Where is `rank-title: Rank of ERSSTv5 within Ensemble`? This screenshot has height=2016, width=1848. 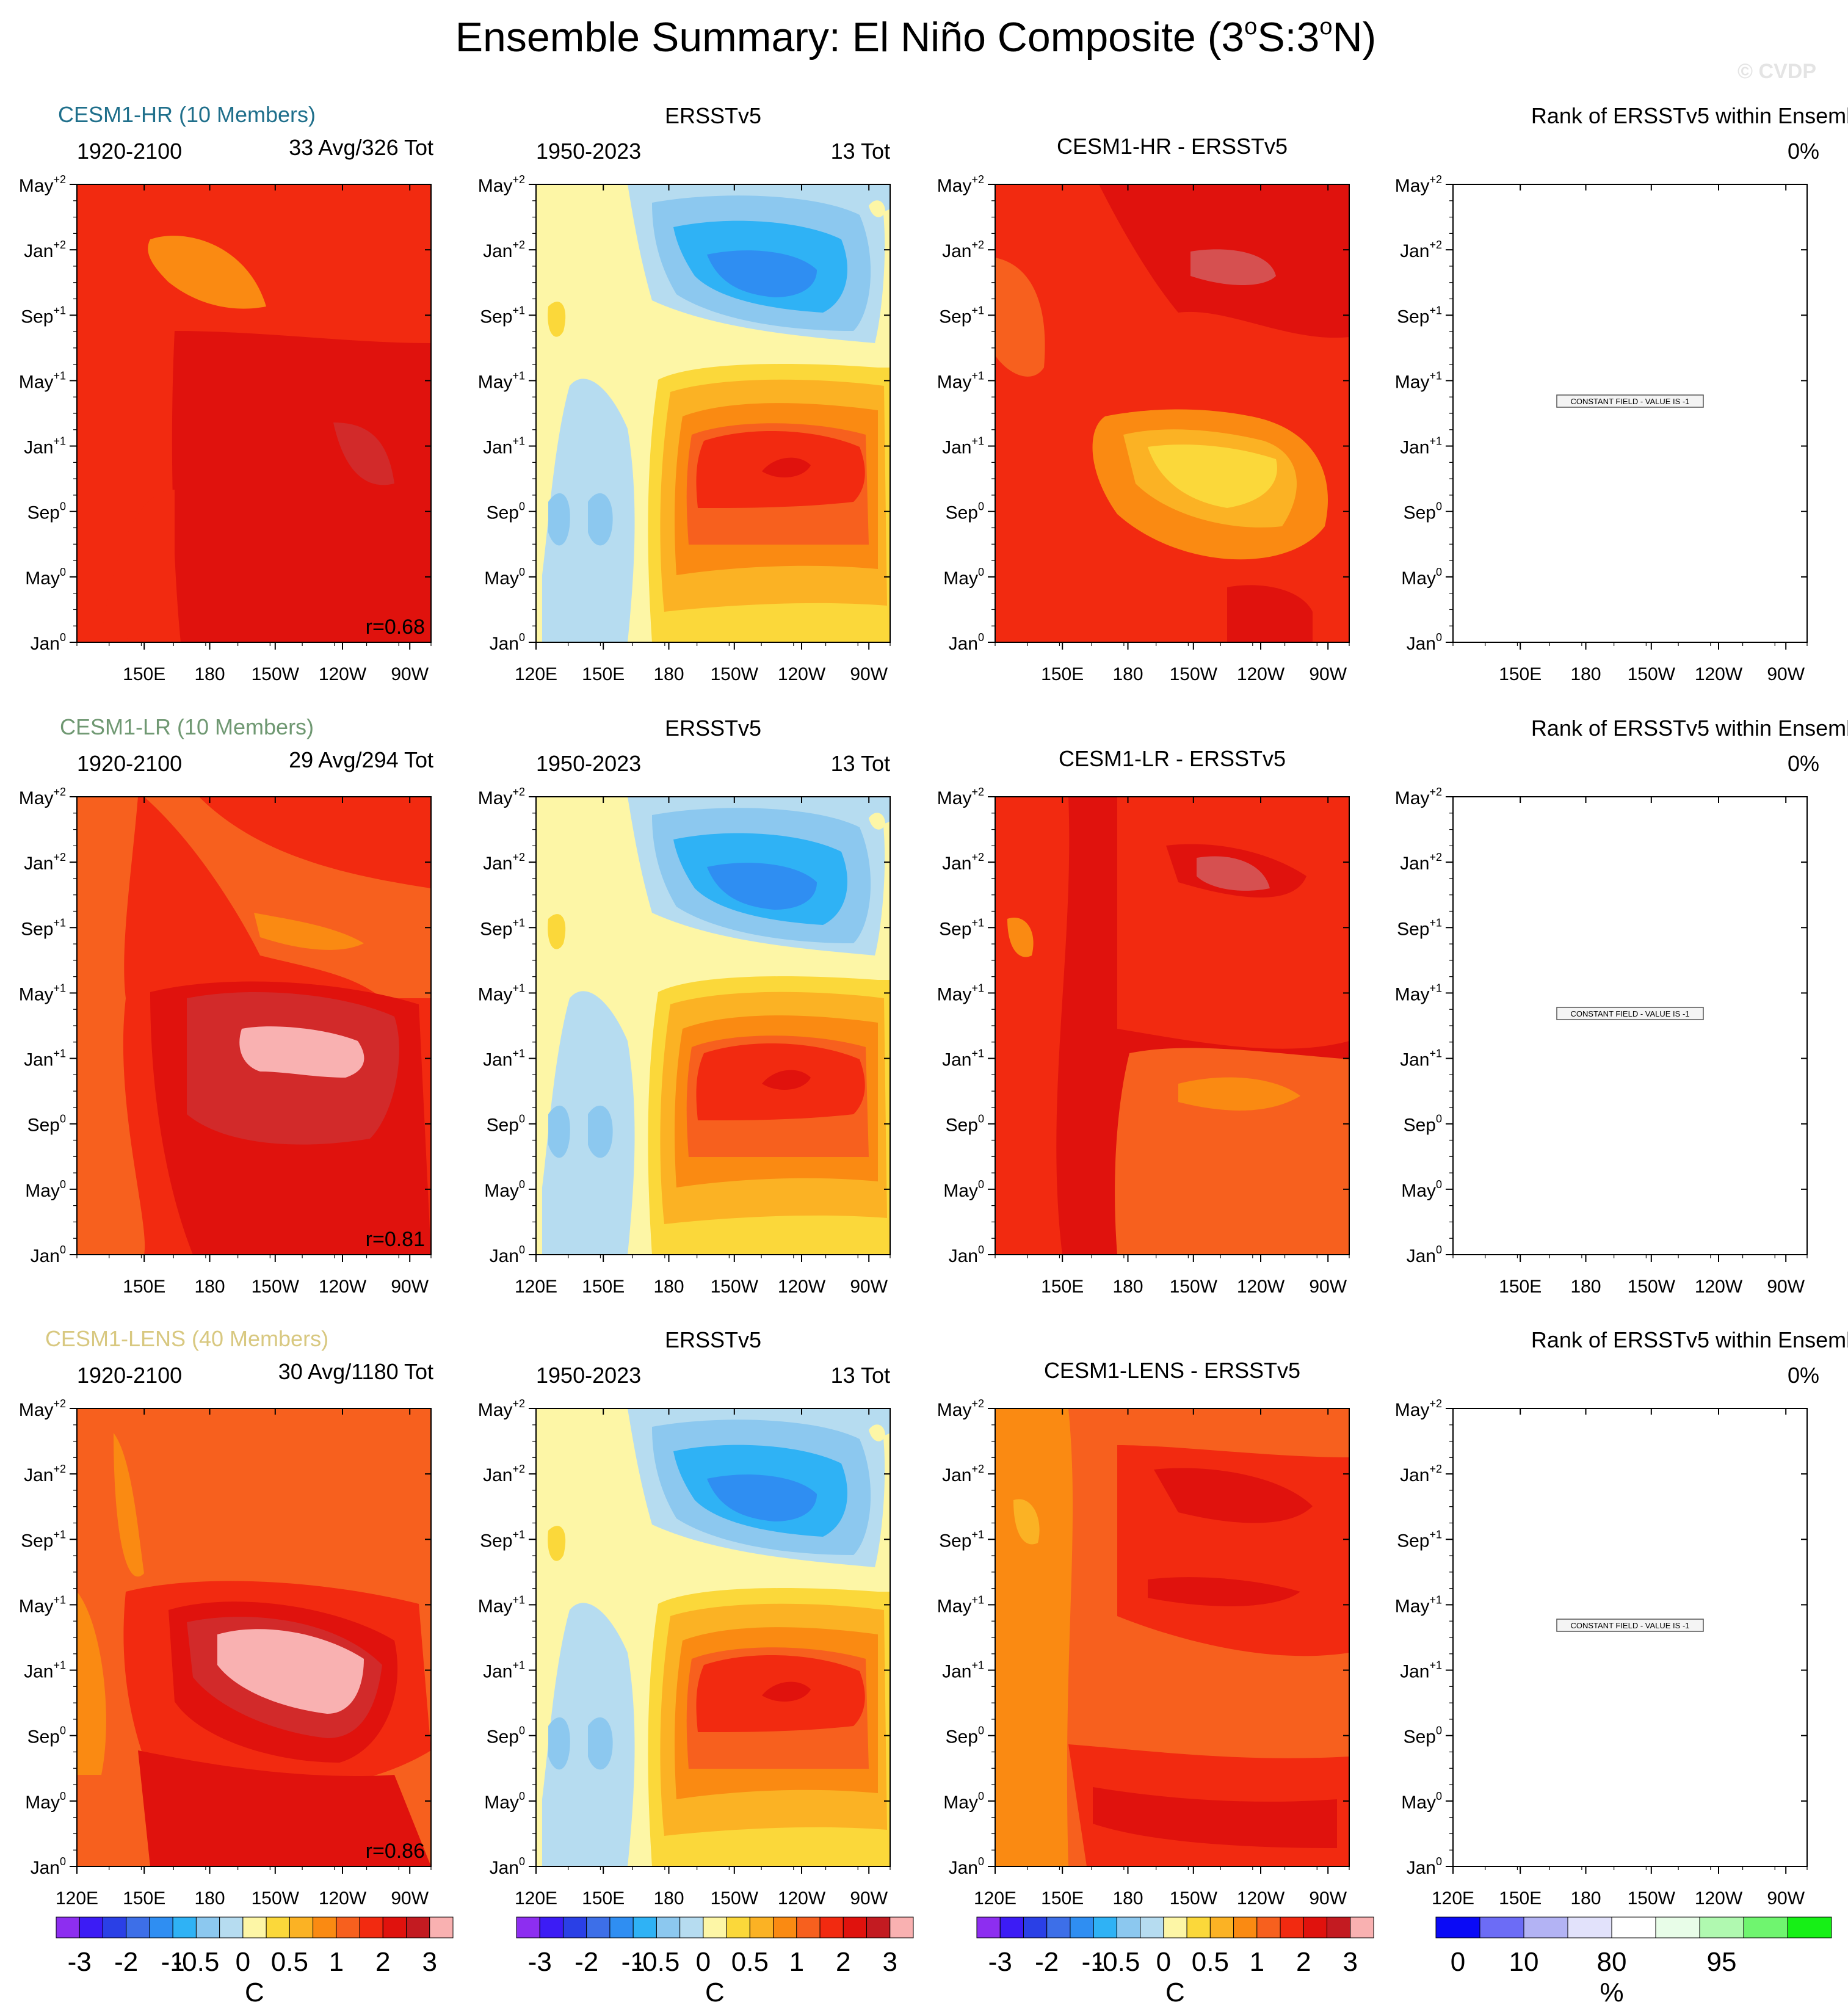 rank-title: Rank of ERSSTv5 within Ensemble is located at coordinates (1689, 115).